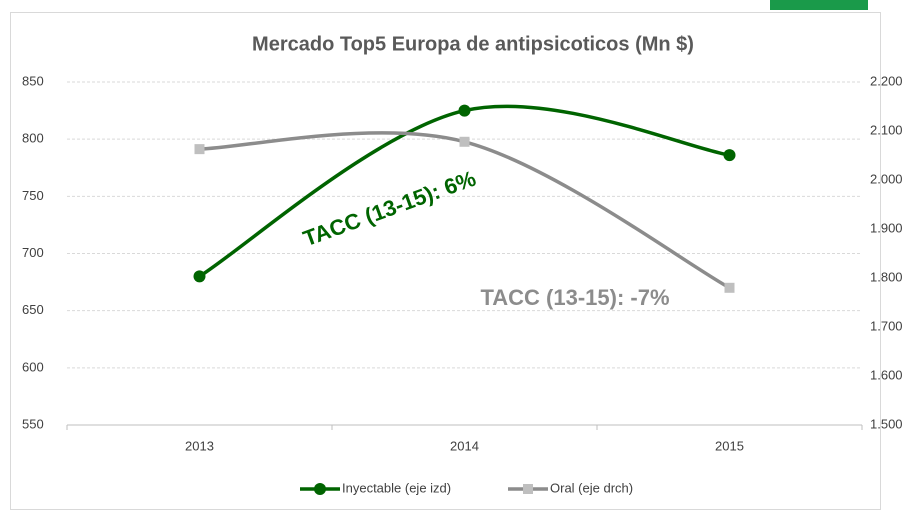 The width and height of the screenshot is (924, 516). I want to click on x-tick-label: 2014, so click(464, 445).